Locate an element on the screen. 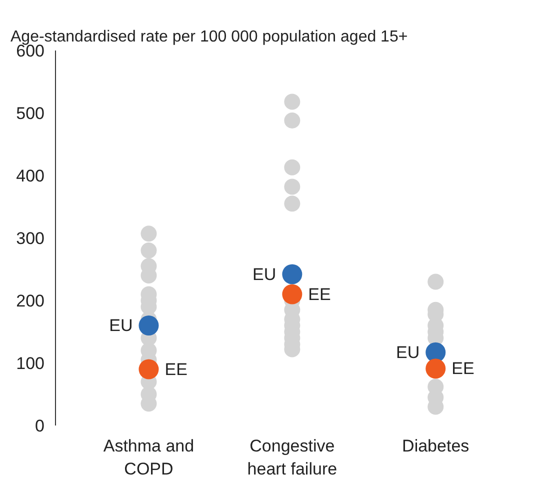  y-tick-label: 300 is located at coordinates (30, 238).